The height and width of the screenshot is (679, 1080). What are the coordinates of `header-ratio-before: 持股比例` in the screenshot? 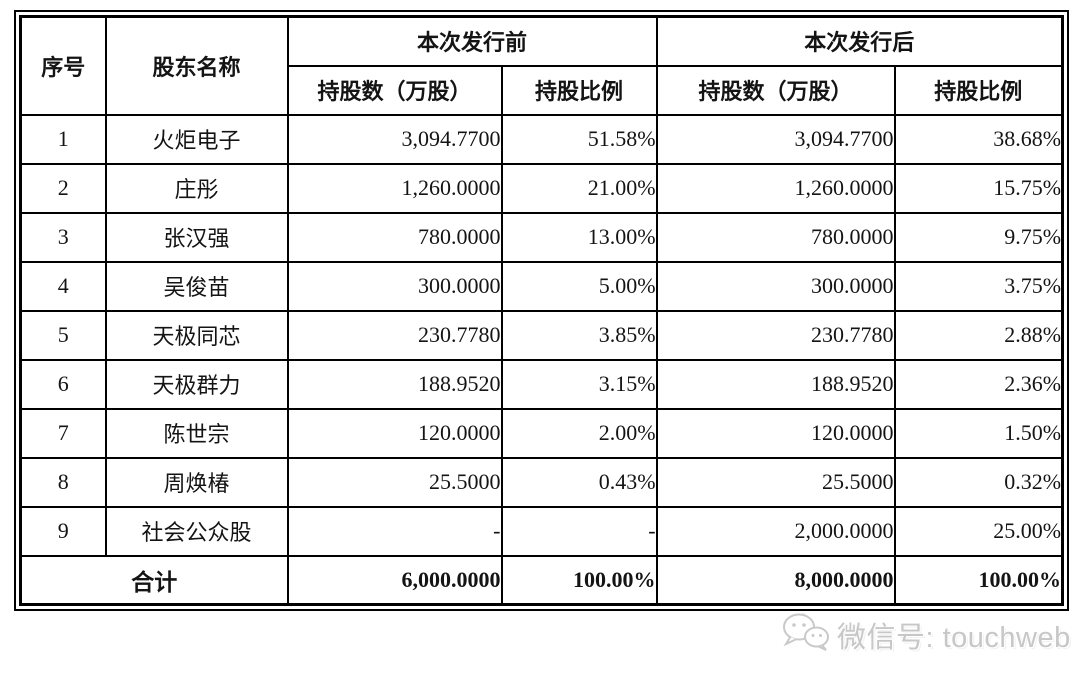 It's located at (579, 90).